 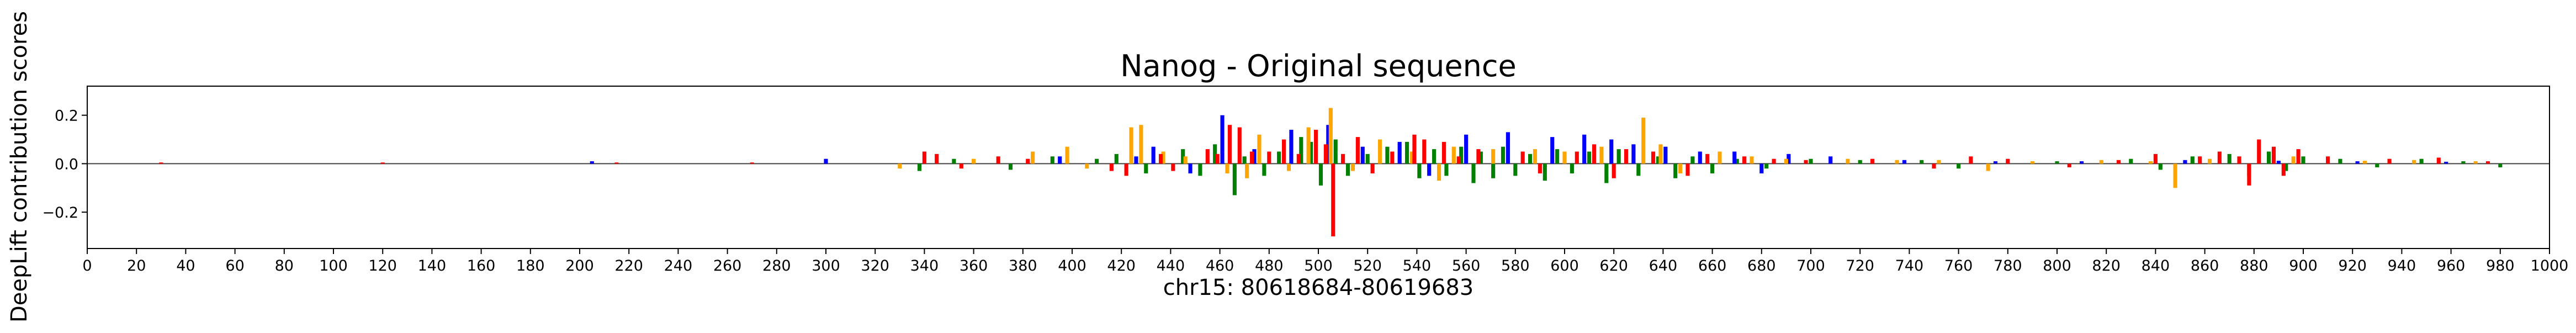 I want to click on y-tick-label: 0.0, so click(x=66, y=165).